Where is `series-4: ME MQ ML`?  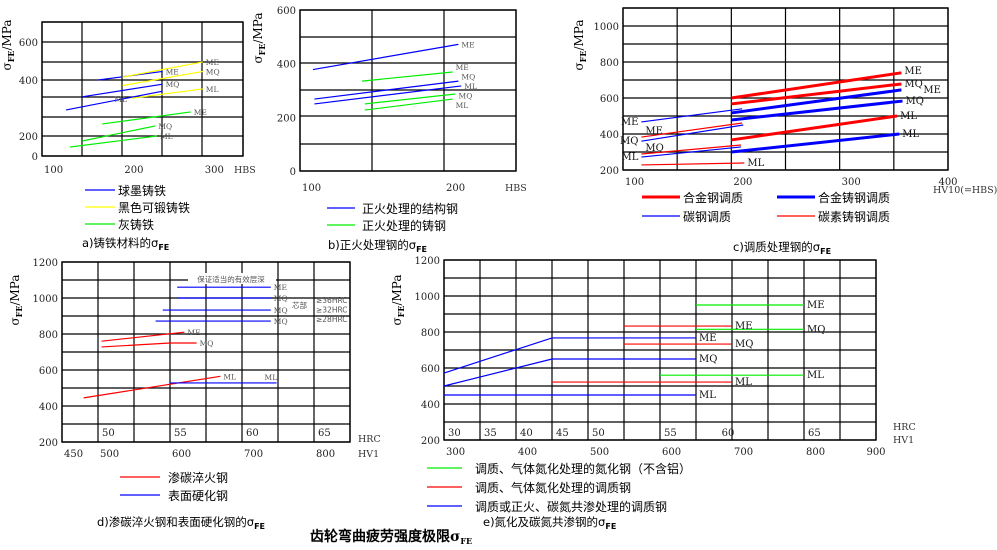 series-4: ME MQ ML is located at coordinates (703, 145).